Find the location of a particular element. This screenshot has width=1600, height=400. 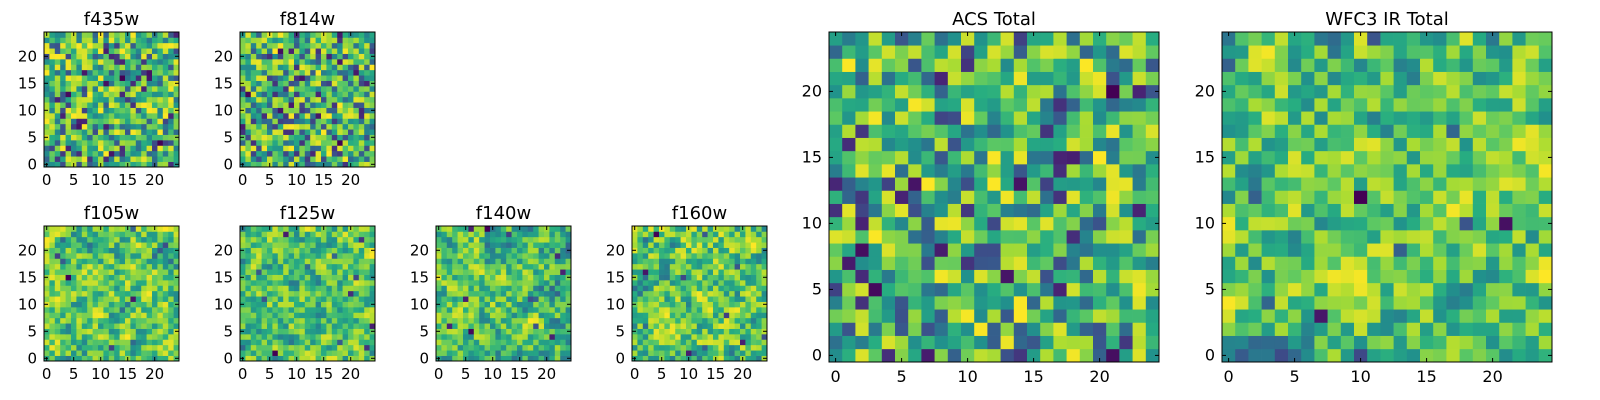

y-tick-label: 20 is located at coordinates (27, 250).